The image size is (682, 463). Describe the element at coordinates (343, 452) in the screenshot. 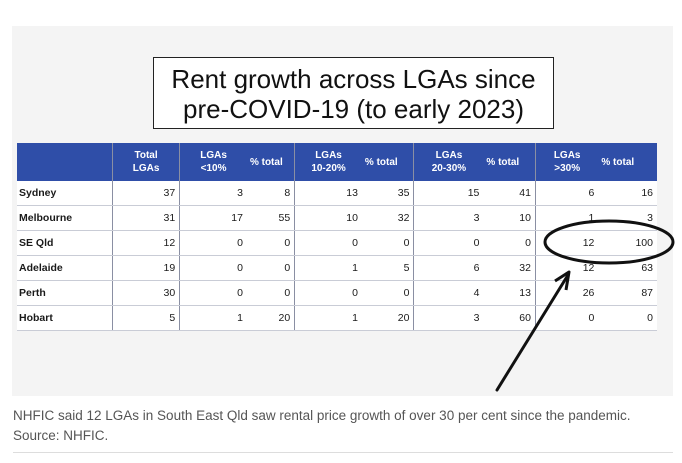

I see `divider` at that location.